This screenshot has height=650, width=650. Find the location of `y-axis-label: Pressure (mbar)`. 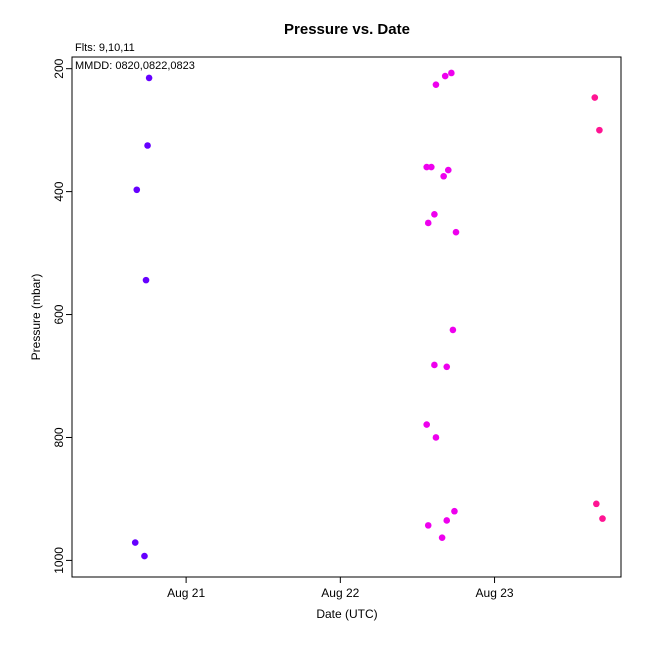

y-axis-label: Pressure (mbar) is located at coordinates (36, 317).